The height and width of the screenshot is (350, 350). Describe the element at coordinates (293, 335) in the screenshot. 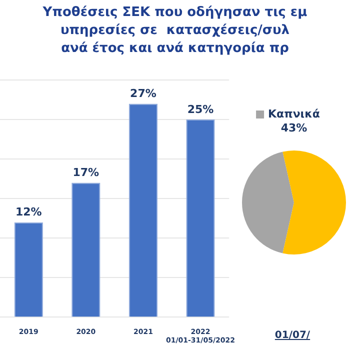

I see `text: 01/07/` at that location.